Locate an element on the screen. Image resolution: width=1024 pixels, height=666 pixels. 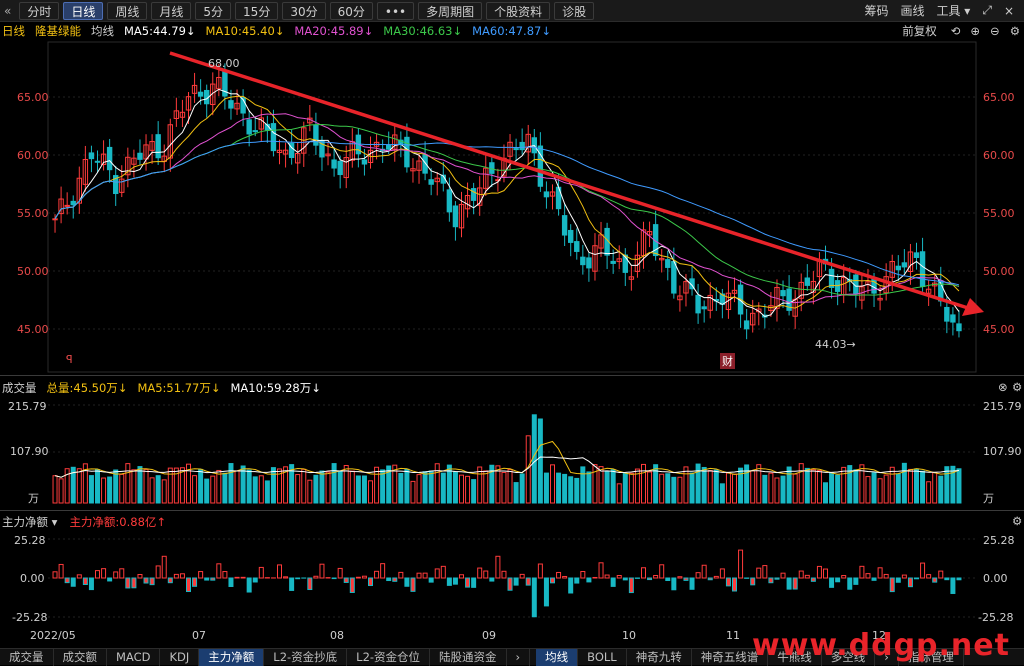
event-marker-icon: ꟼ is located at coordinates (69, 359).